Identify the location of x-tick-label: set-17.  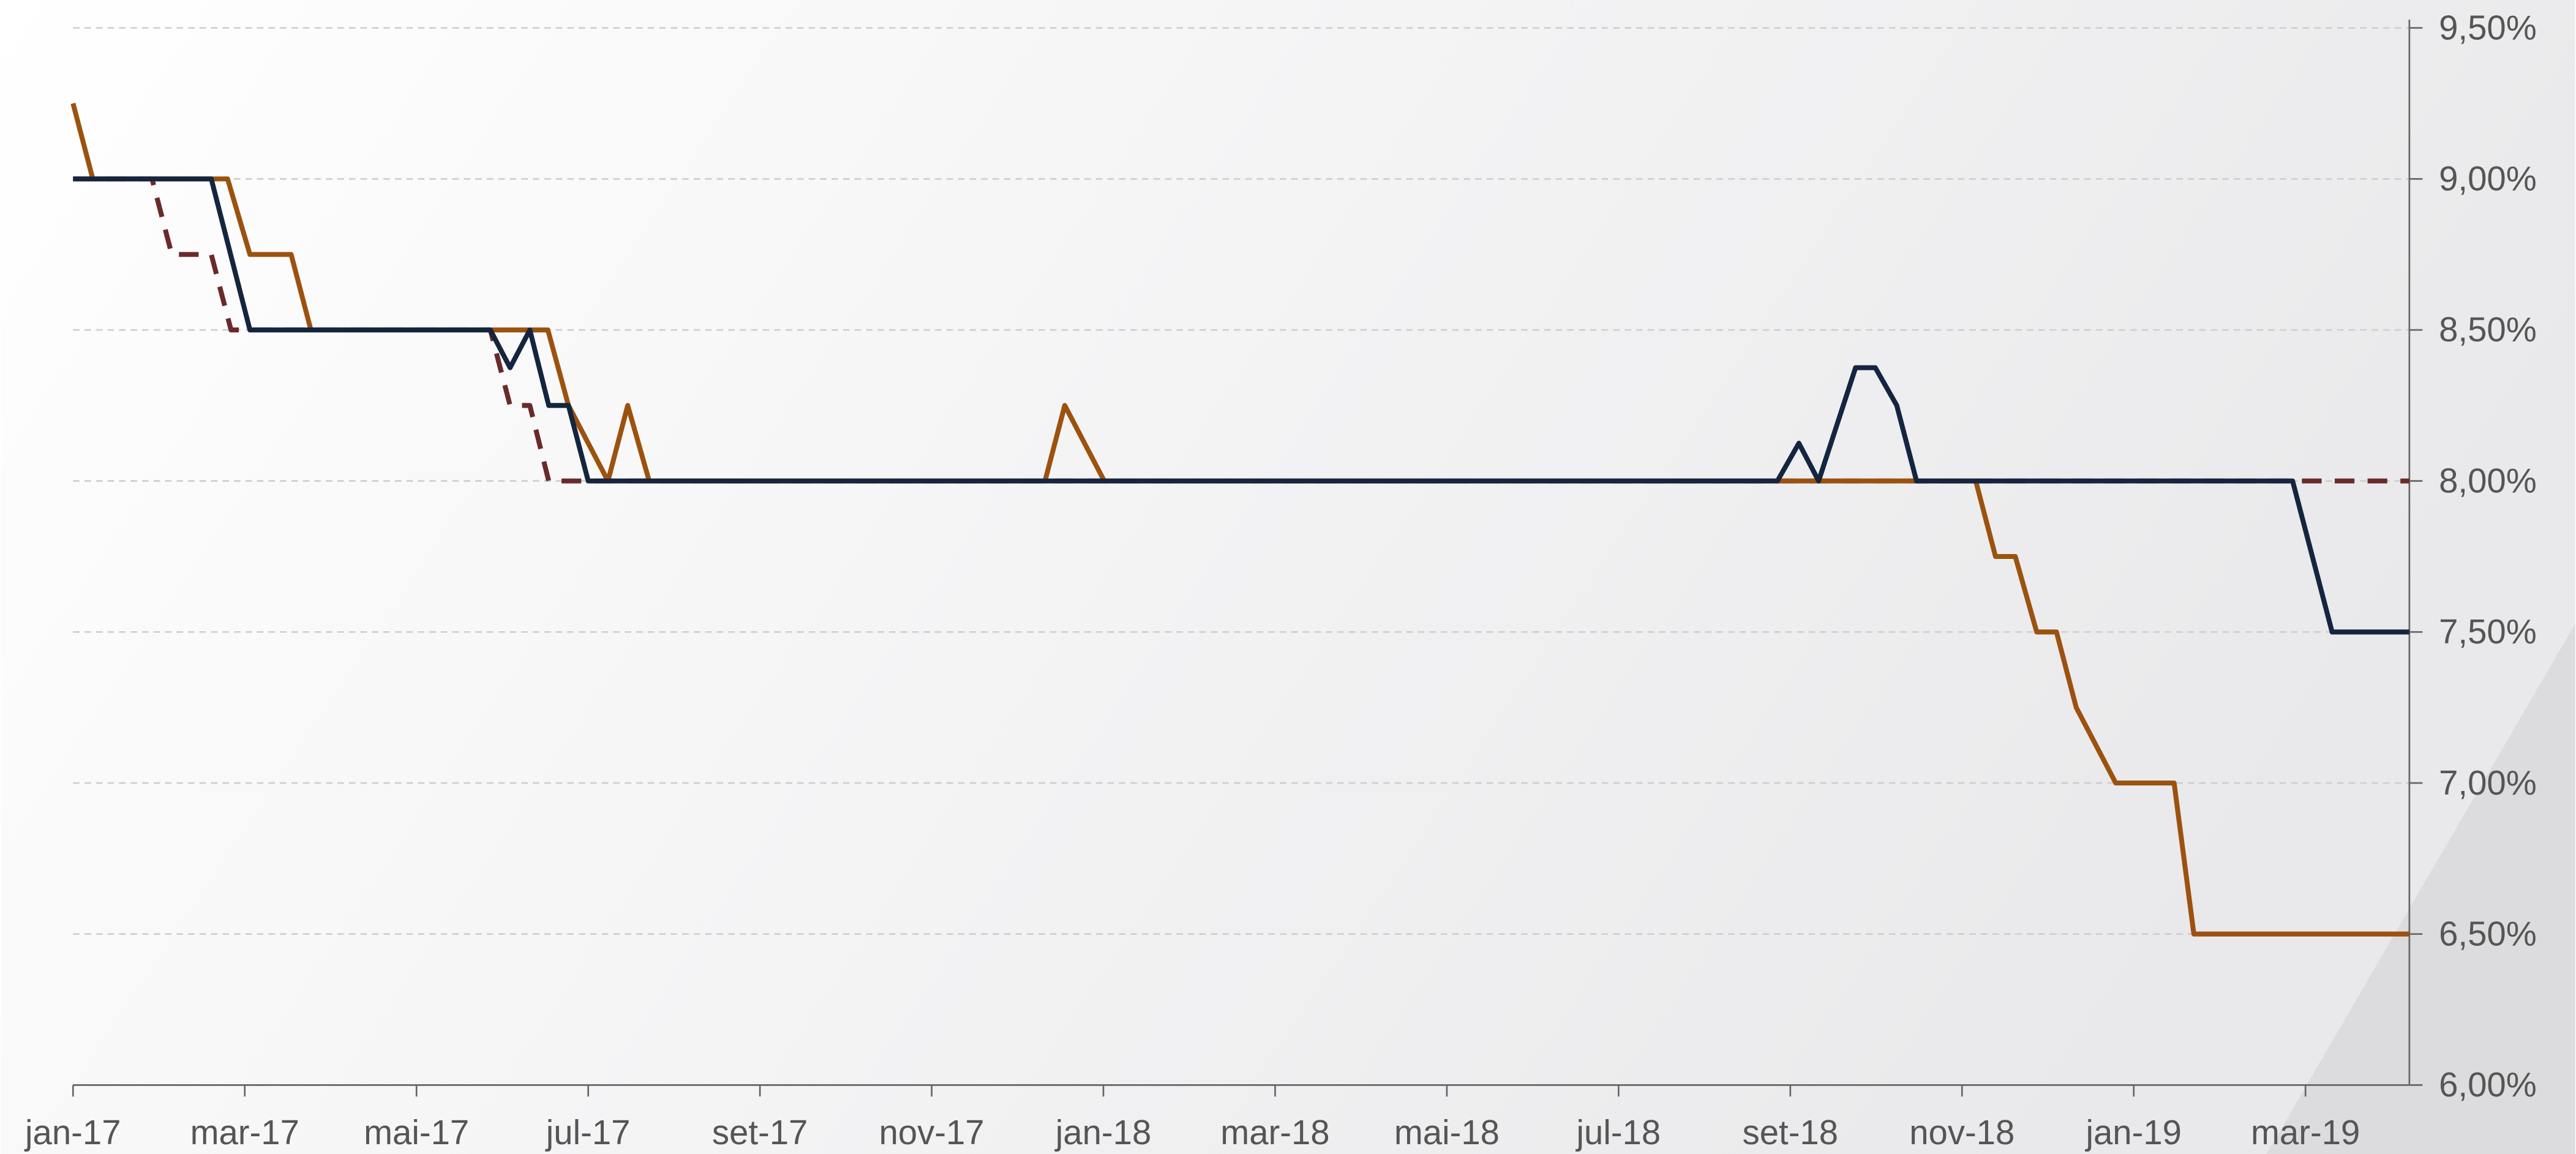
(760, 1132).